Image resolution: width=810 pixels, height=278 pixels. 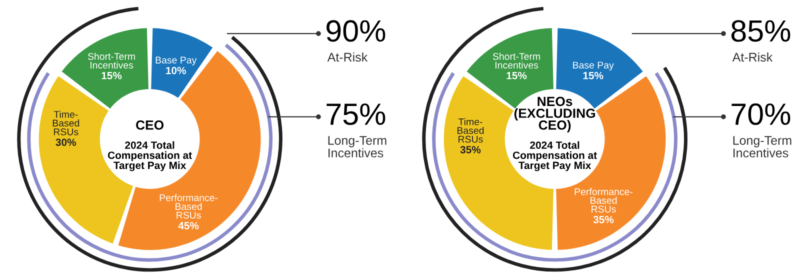 I want to click on text: 85%, so click(x=760, y=31).